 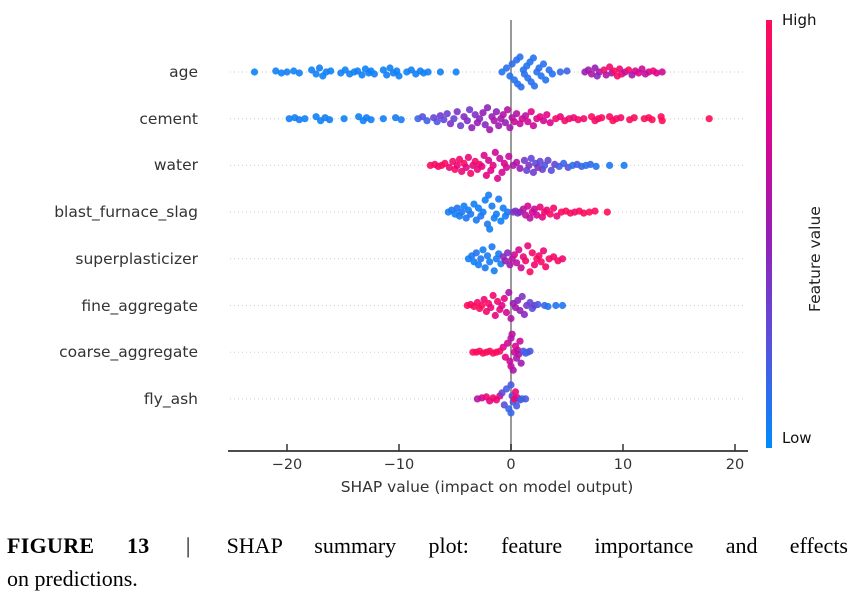 I want to click on colorbar-high-label: High, so click(x=799, y=20).